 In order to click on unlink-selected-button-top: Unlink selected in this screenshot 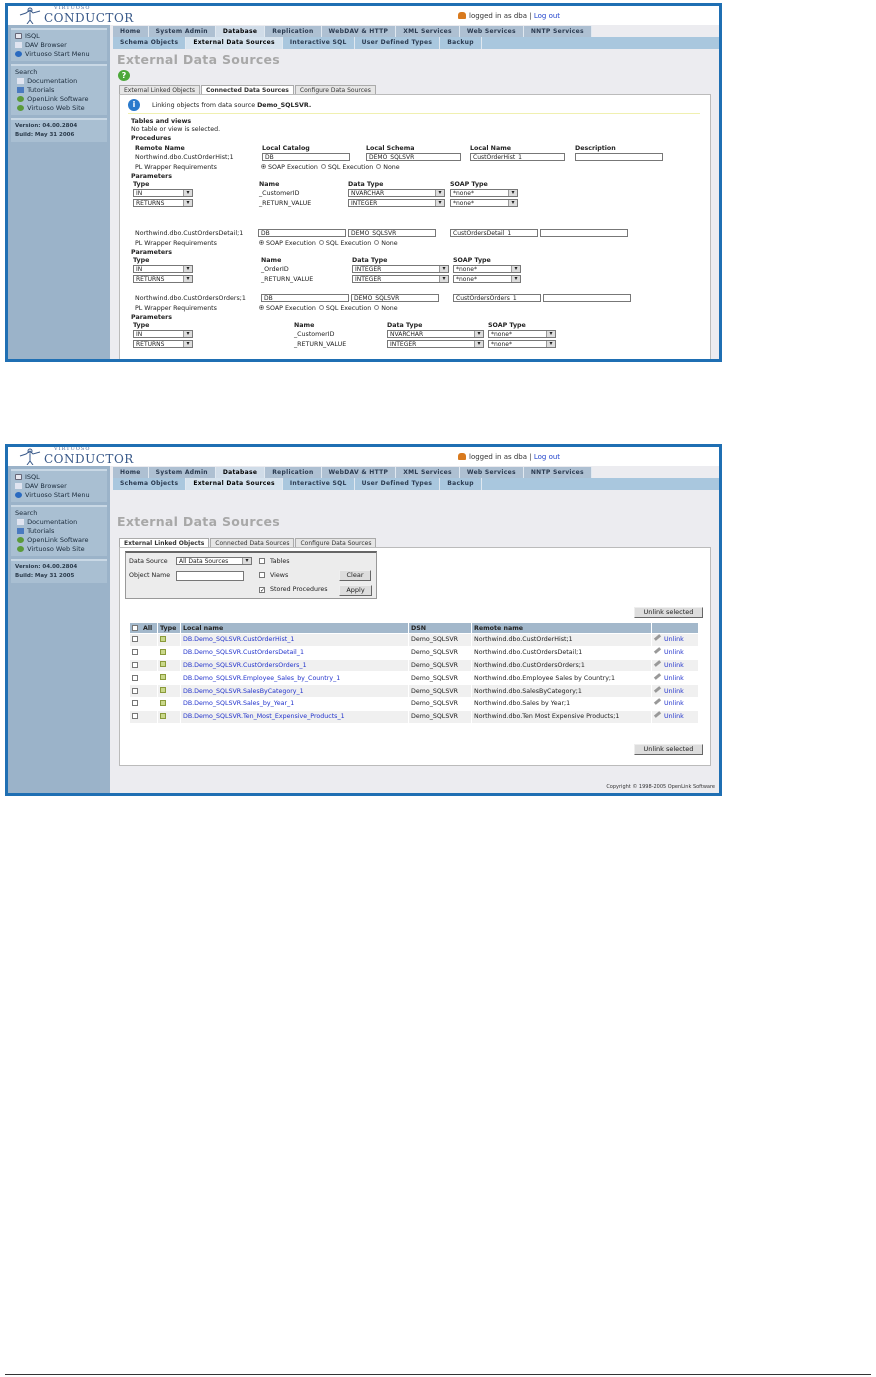, I will do `click(668, 612)`.